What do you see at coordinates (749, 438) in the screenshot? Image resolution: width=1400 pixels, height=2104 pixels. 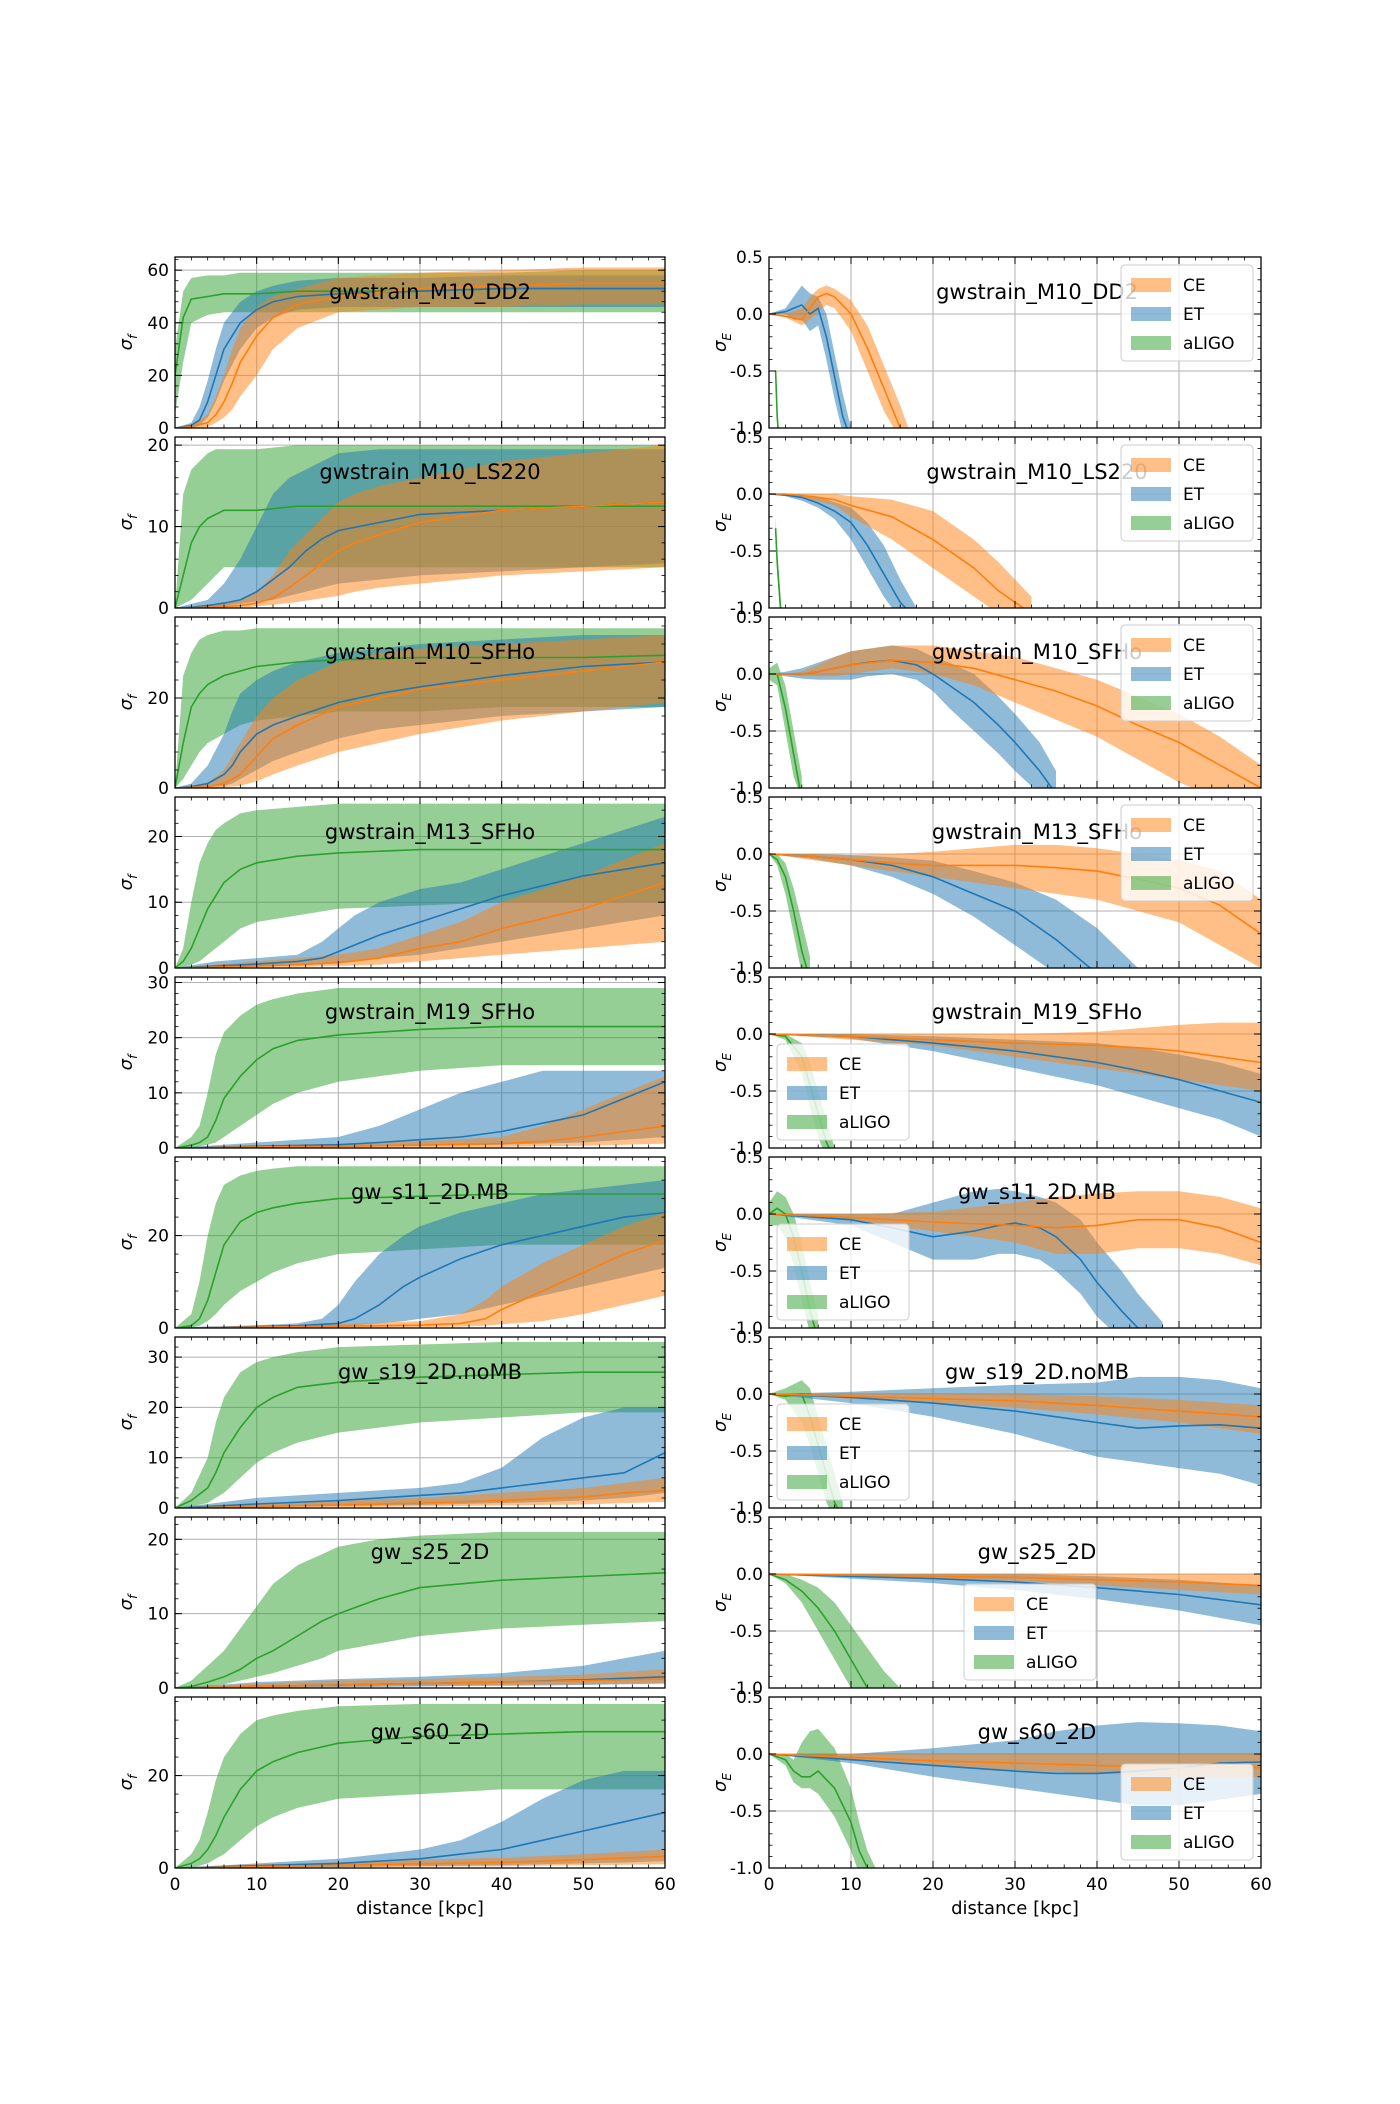 I see `y-tick-label: 0.5` at bounding box center [749, 438].